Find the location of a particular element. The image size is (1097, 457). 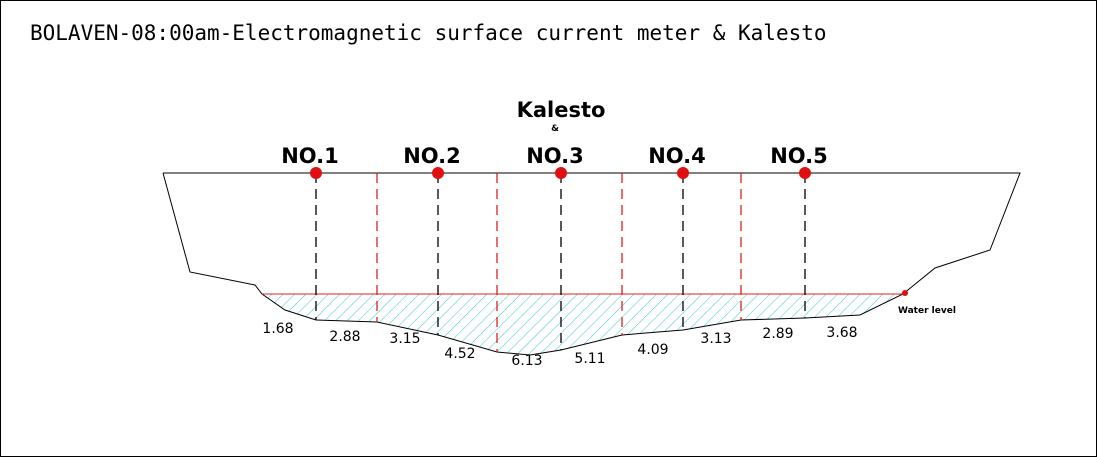

station-label: NO.3 is located at coordinates (555, 156).